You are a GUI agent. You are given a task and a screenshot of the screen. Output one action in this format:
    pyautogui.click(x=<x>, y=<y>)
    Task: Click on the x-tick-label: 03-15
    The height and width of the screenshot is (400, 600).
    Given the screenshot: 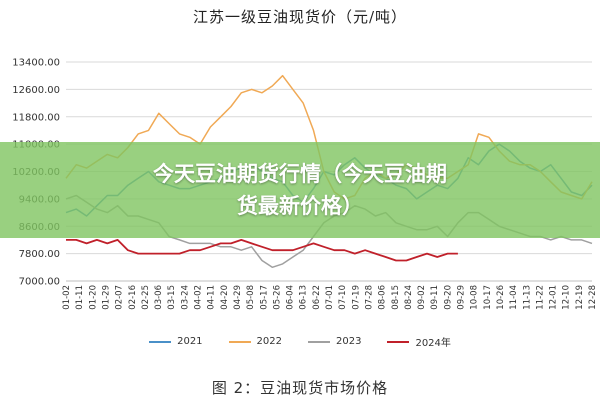 What is the action you would take?
    pyautogui.click(x=172, y=297)
    